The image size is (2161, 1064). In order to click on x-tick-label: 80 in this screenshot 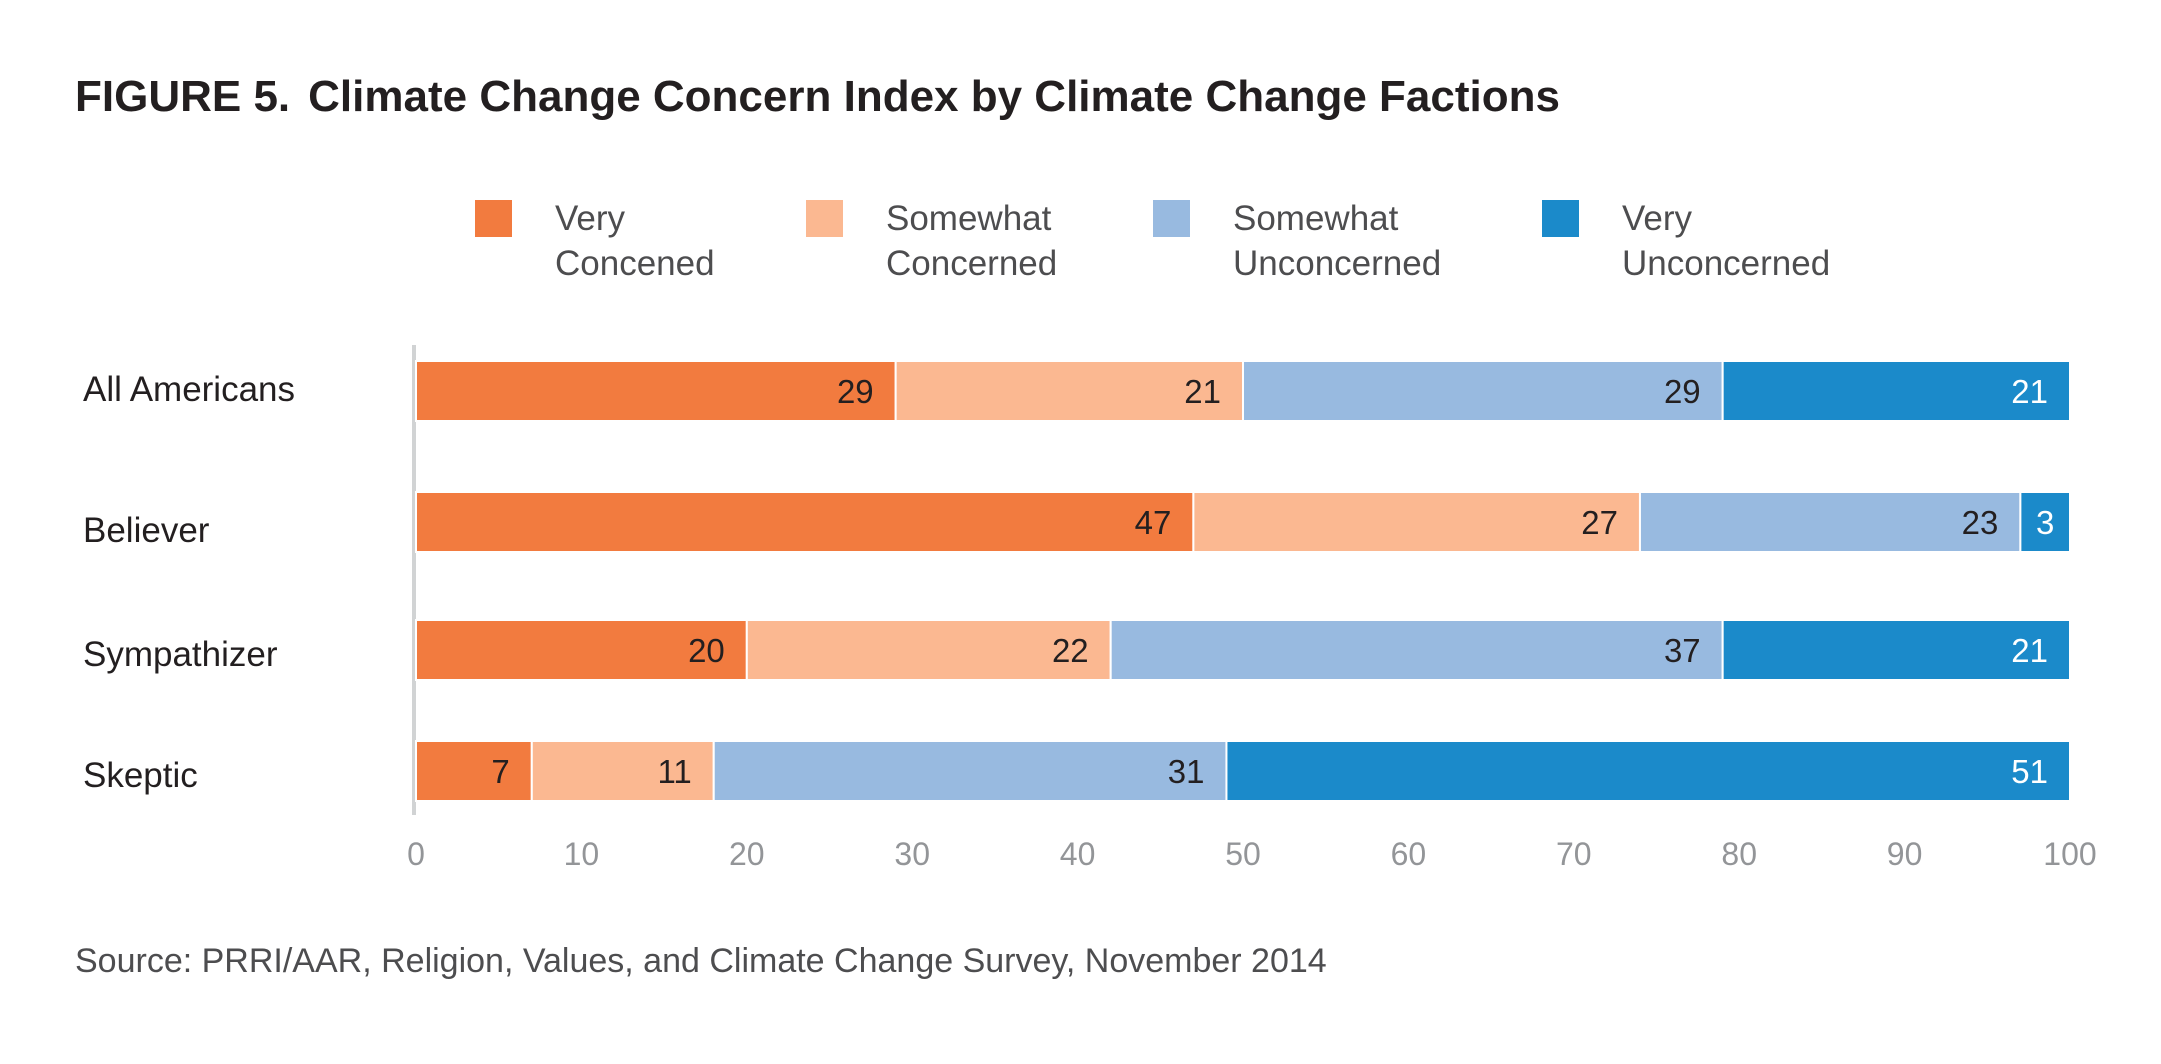, I will do `click(1739, 854)`.